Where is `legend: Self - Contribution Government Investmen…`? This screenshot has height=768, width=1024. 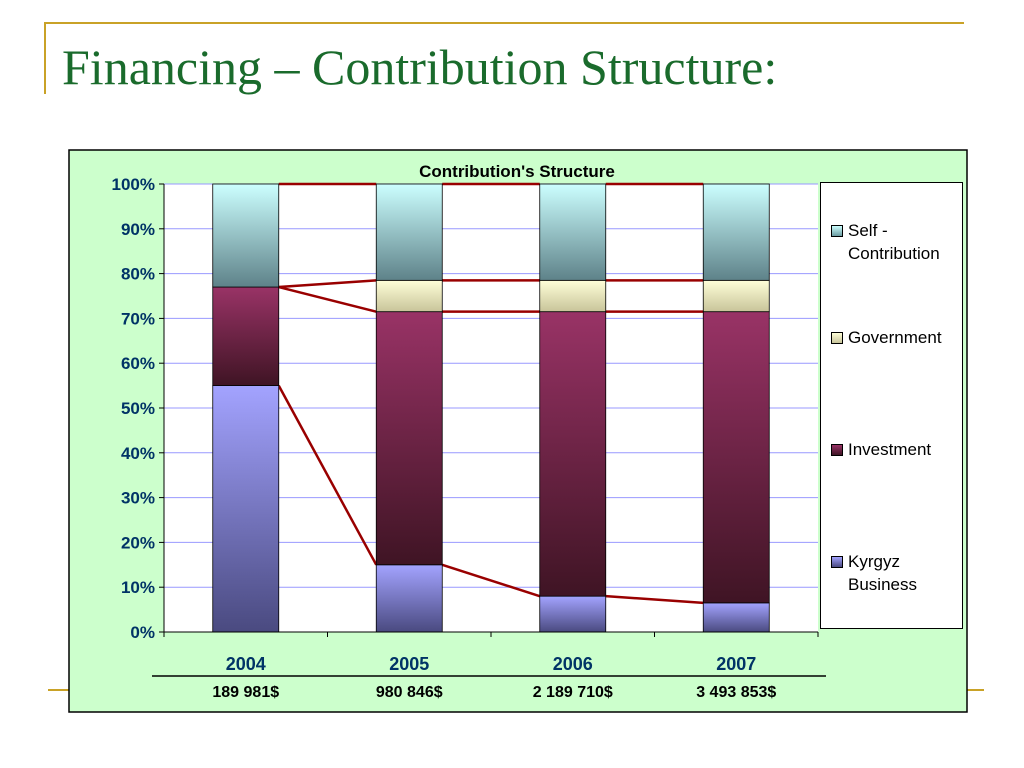
legend: Self - Contribution Government Investmen… is located at coordinates (891, 405).